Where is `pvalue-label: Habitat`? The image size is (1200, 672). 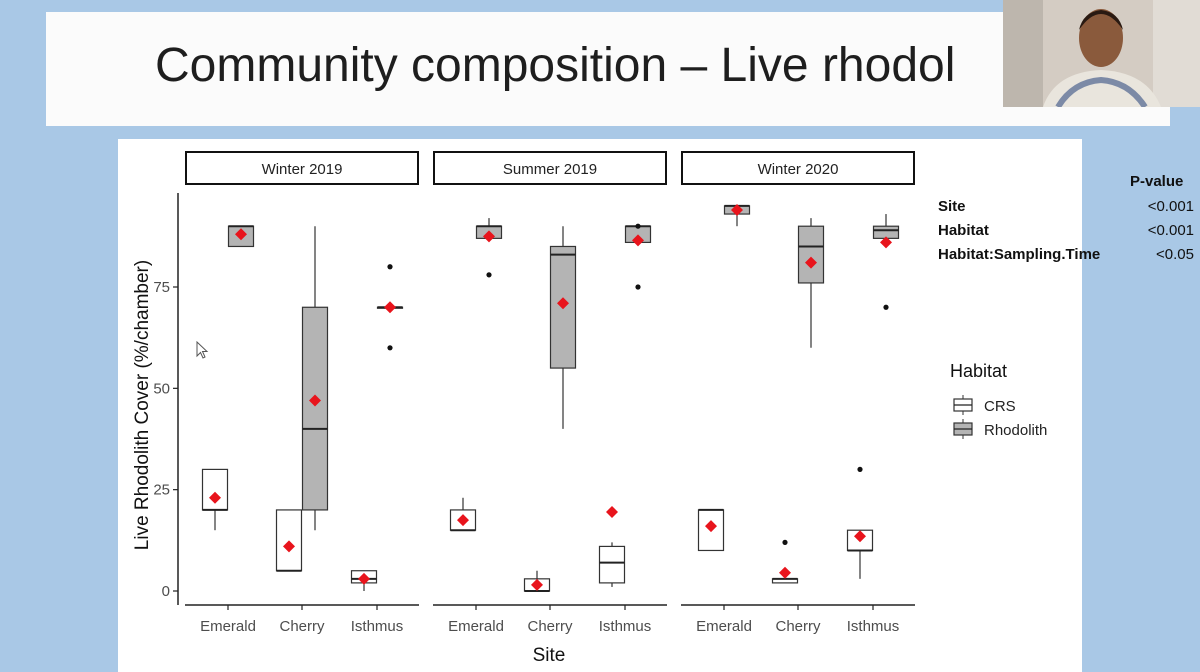
pvalue-label: Habitat is located at coordinates (963, 230).